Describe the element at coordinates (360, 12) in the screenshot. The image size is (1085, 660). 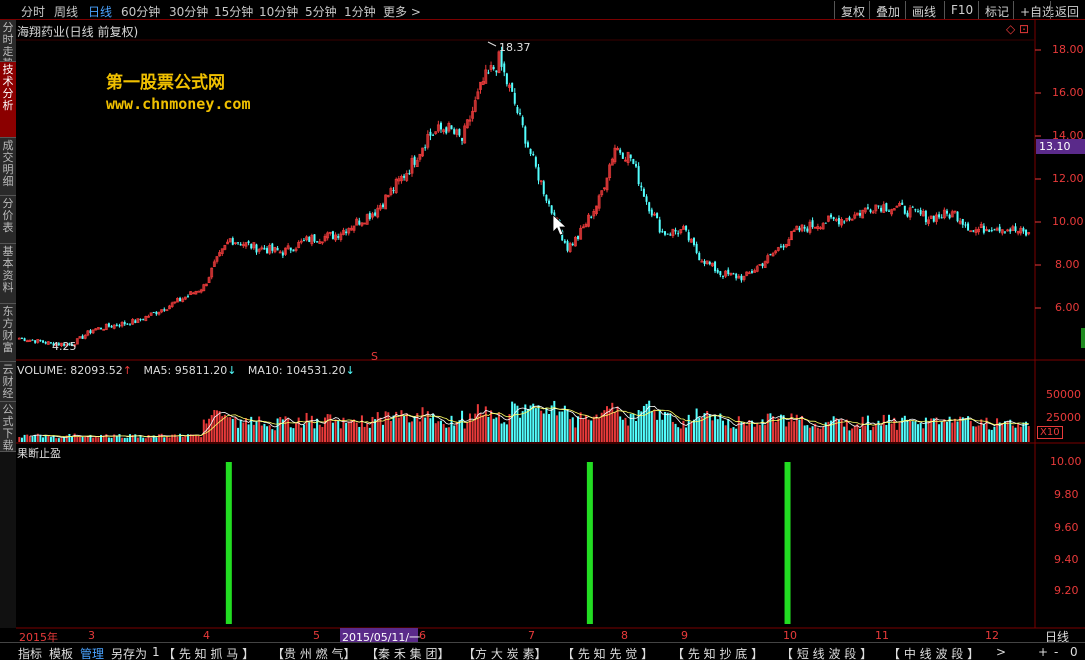
I see `nav-1min: 1分钟` at that location.